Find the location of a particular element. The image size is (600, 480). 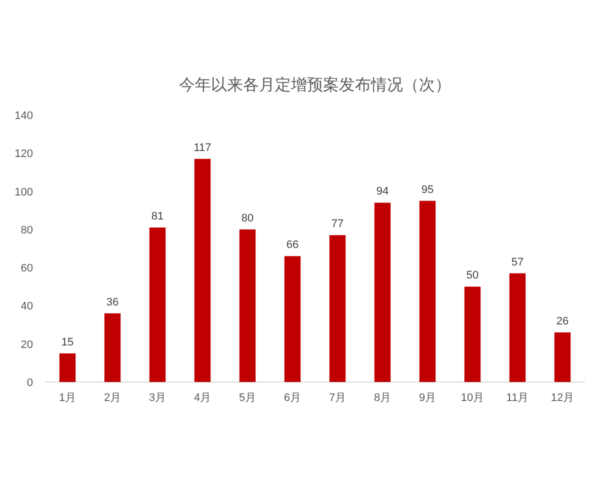

x-tick-label: 2月 is located at coordinates (113, 398).